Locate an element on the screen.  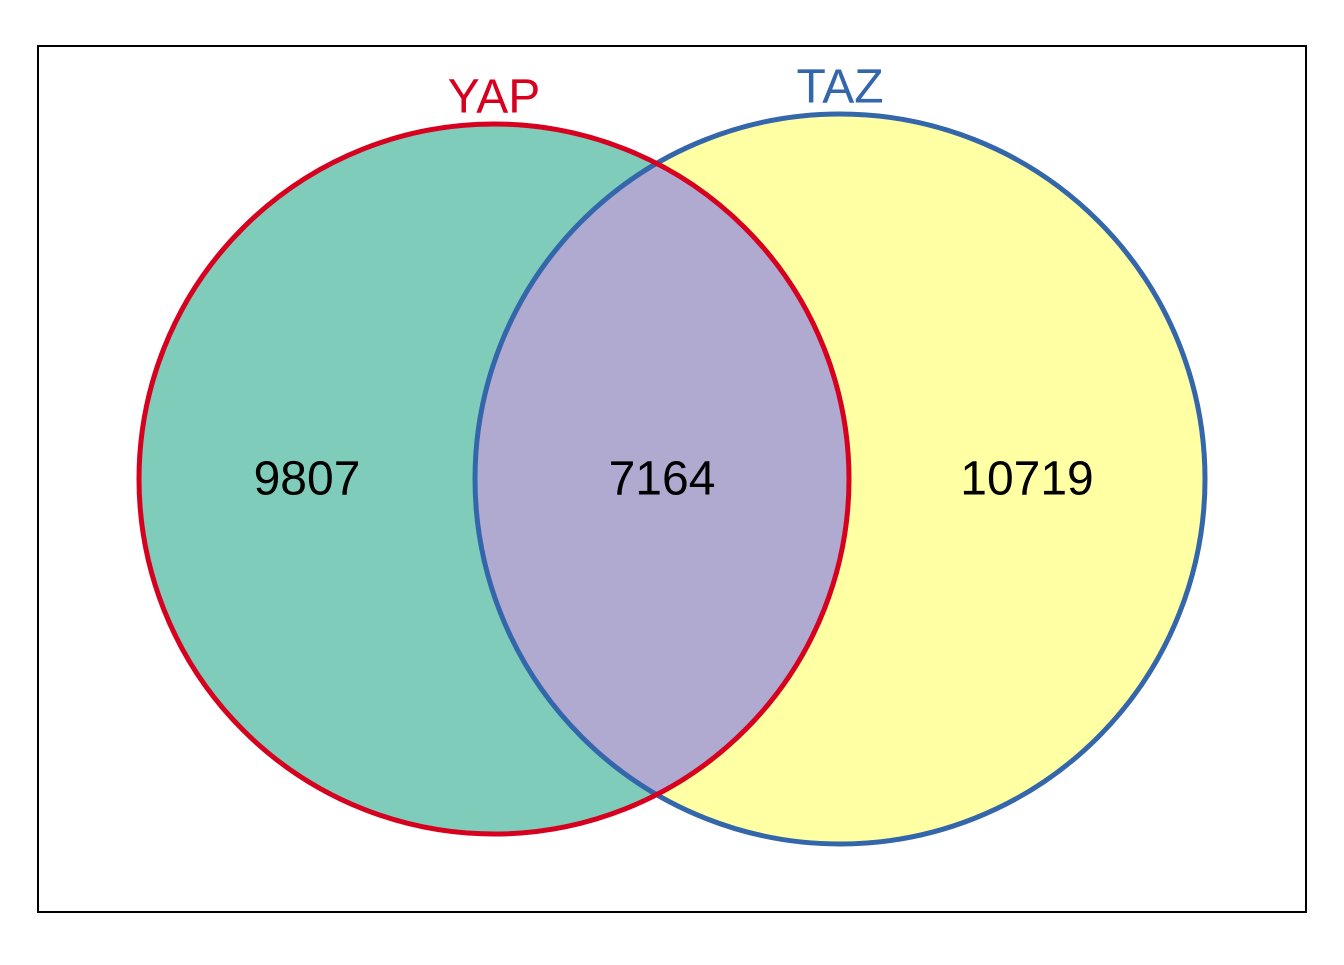
set-label: YAP is located at coordinates (494, 97).